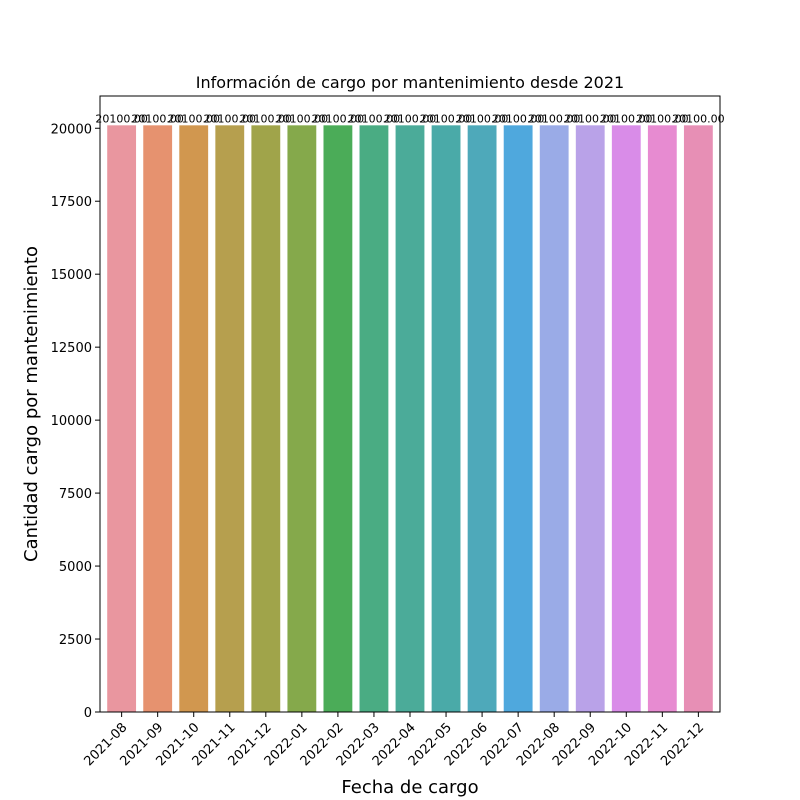 This screenshot has width=800, height=800. What do you see at coordinates (626, 118) in the screenshot?
I see `data-label-2022-10: 20100.00` at bounding box center [626, 118].